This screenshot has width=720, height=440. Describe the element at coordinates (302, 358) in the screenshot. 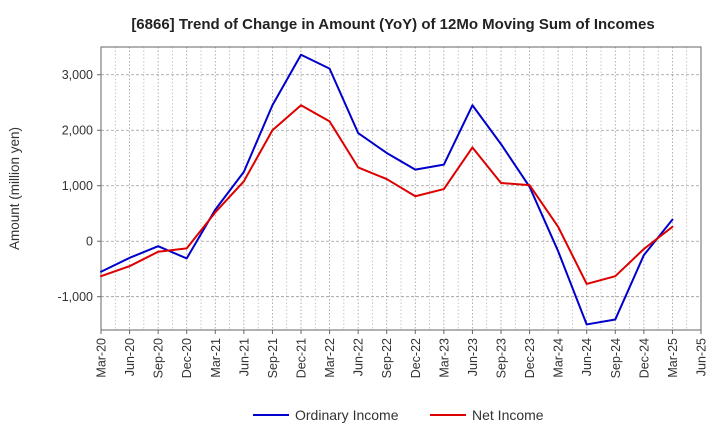

I see `x-tick-label: Dec-21` at that location.